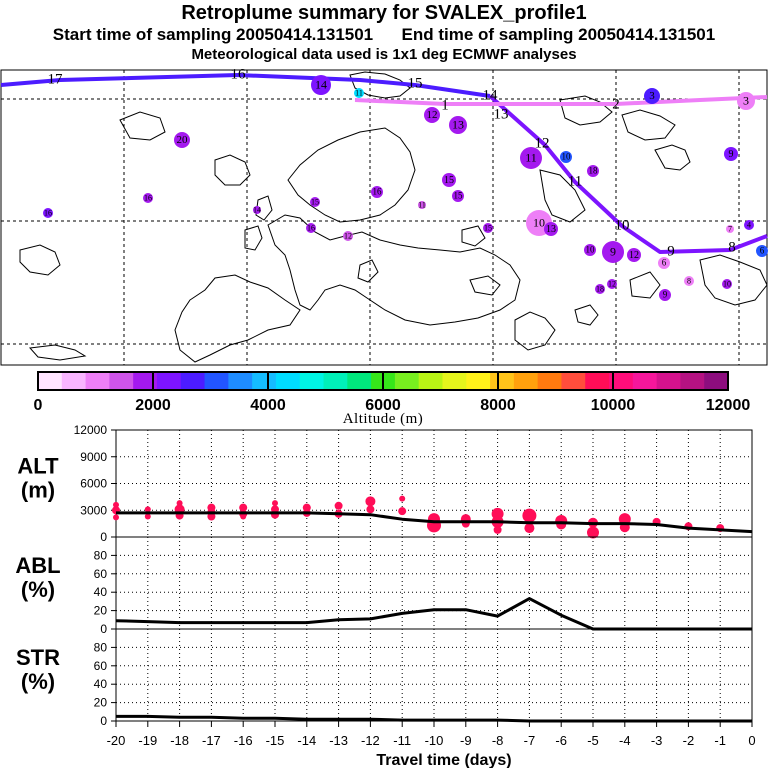 The height and width of the screenshot is (768, 768). Describe the element at coordinates (561, 740) in the screenshot. I see `x-tick-label: -6` at that location.